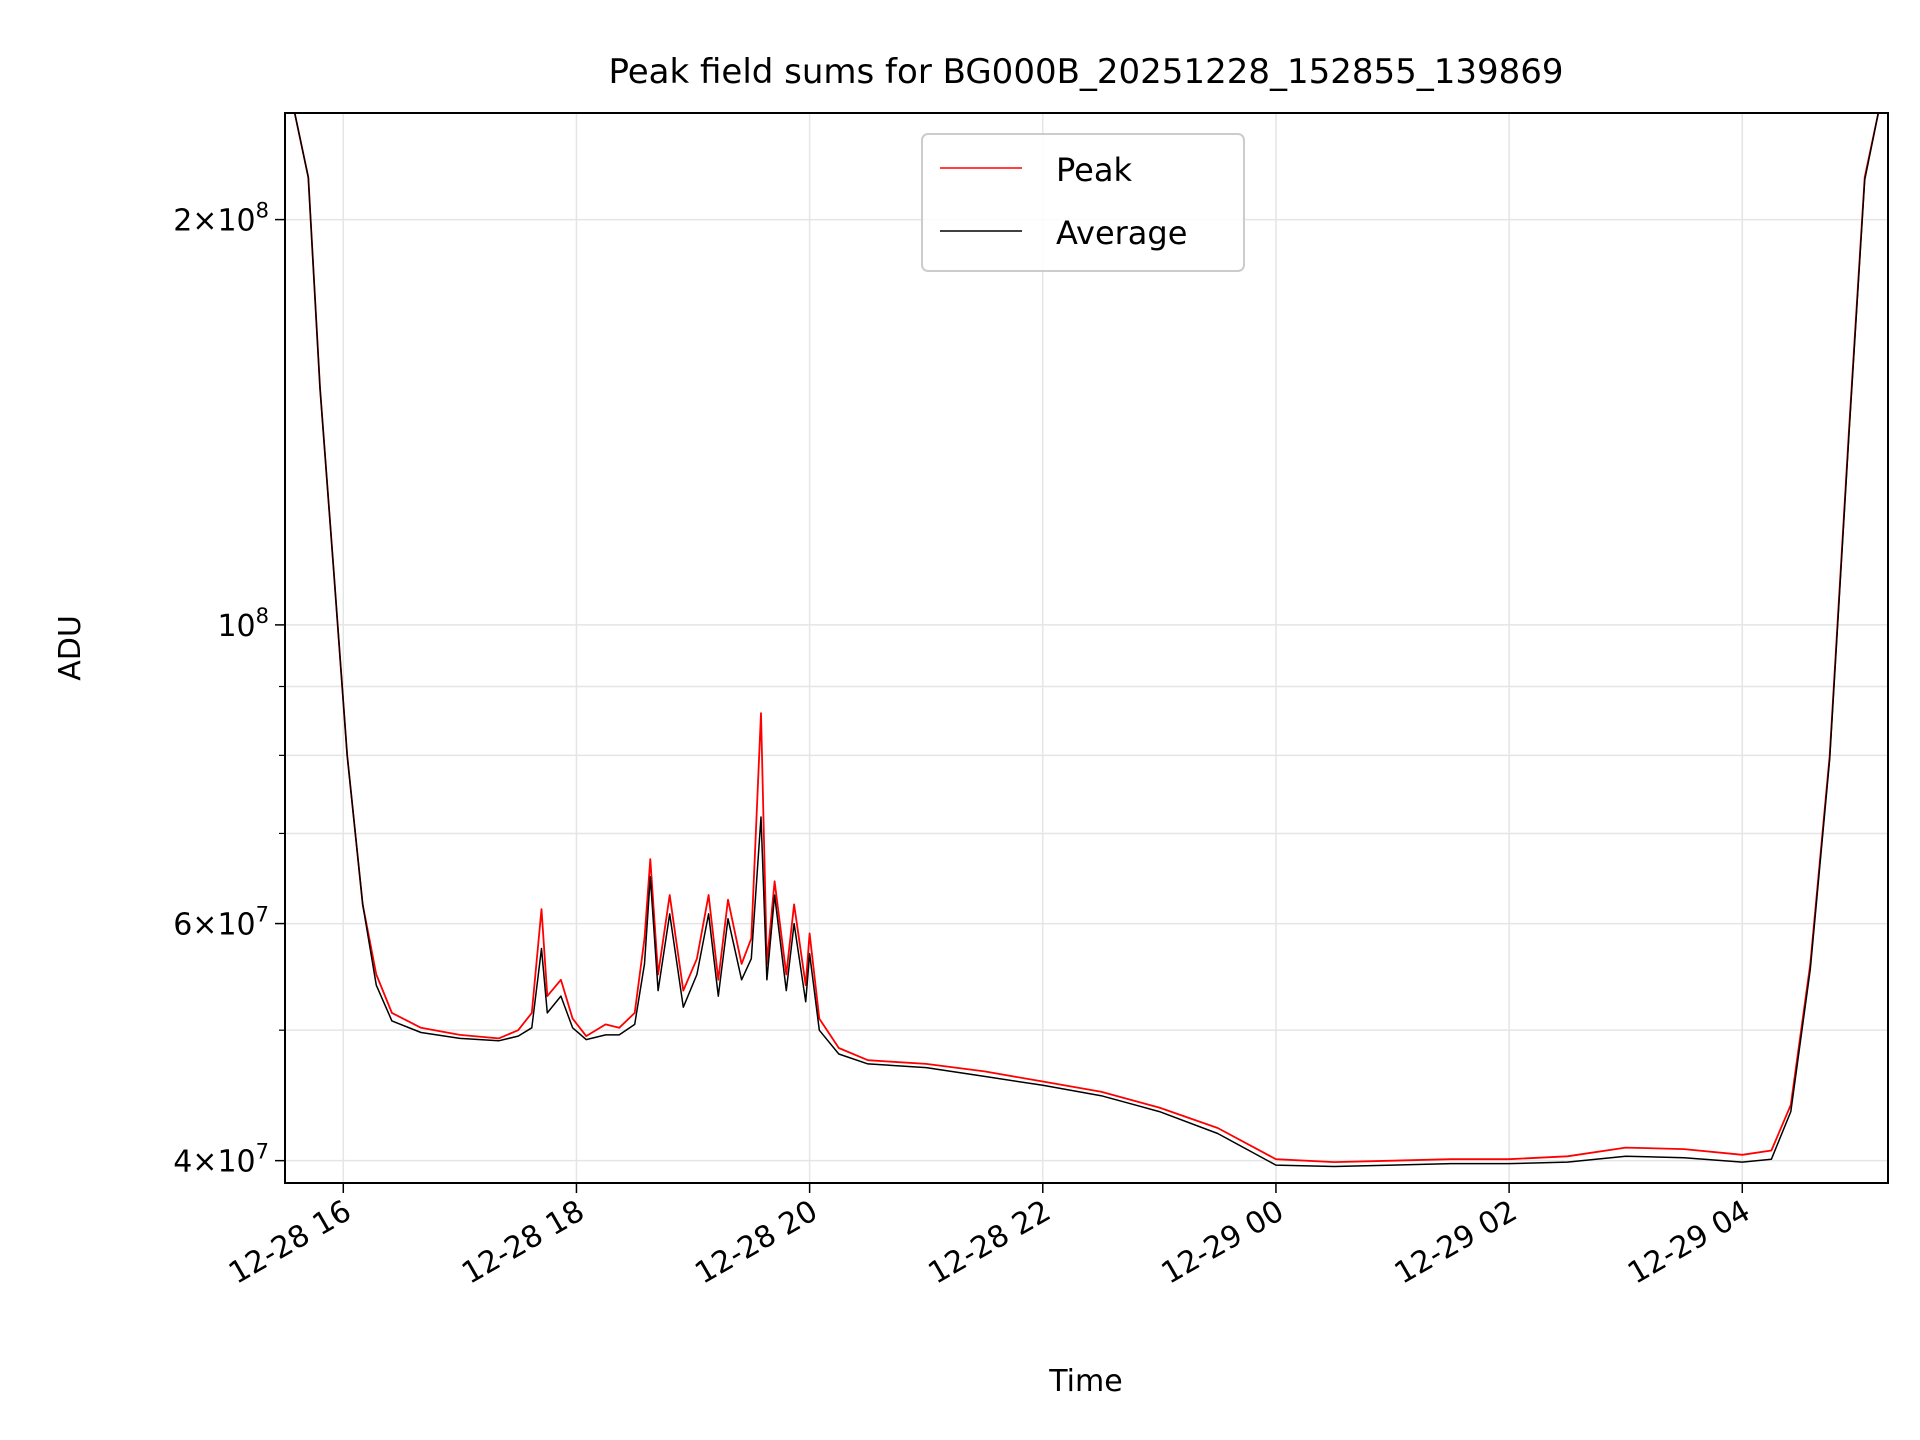 The width and height of the screenshot is (1920, 1440). What do you see at coordinates (221, 1160) in the screenshot?
I see `y-tick-label: 4×107` at bounding box center [221, 1160].